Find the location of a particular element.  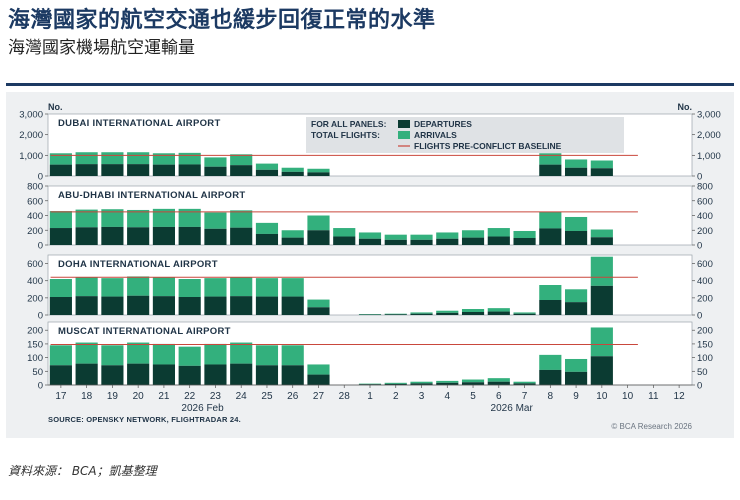

panel-title: DUBAI INTERNATIONAL AIRPORT is located at coordinates (139, 123).